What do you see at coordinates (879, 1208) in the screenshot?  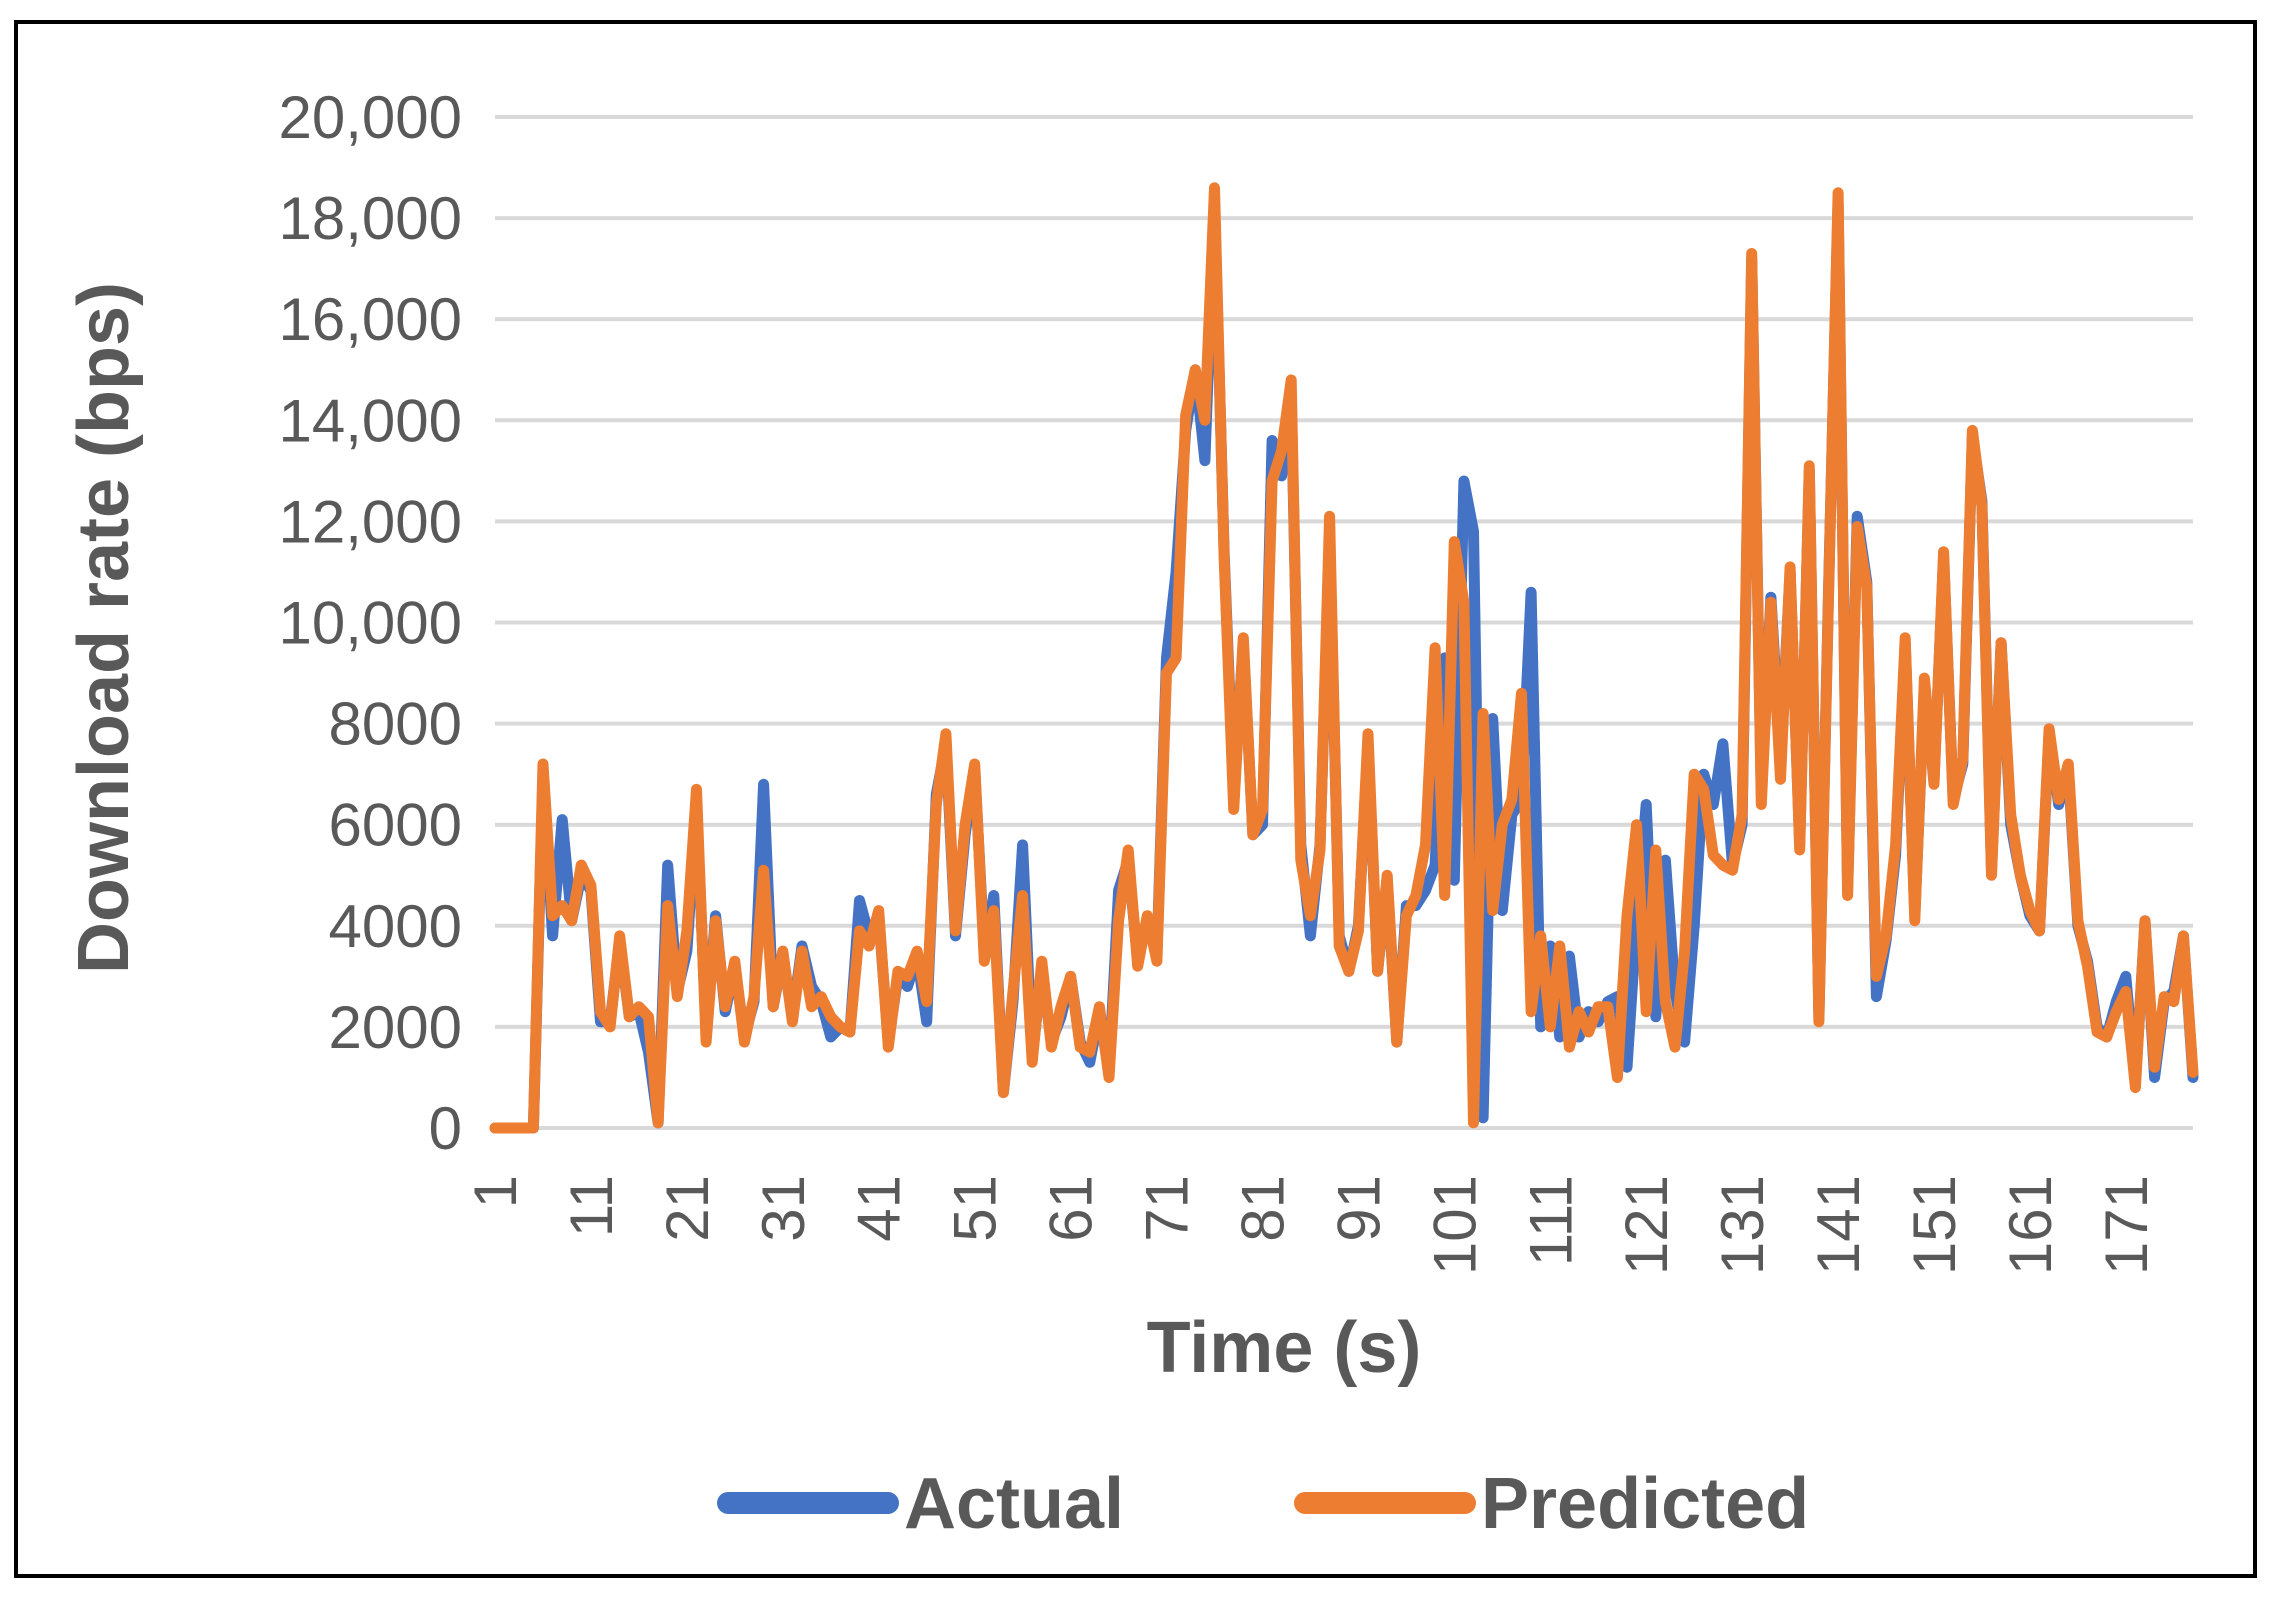 I see `x-tick-label: 41` at bounding box center [879, 1208].